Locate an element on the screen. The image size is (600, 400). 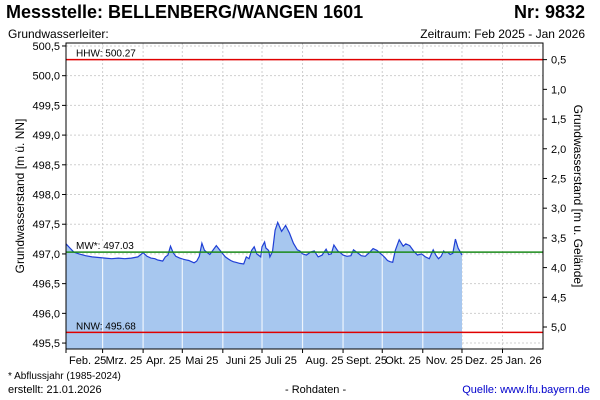
water-level-line is located at coordinates (264, 242).